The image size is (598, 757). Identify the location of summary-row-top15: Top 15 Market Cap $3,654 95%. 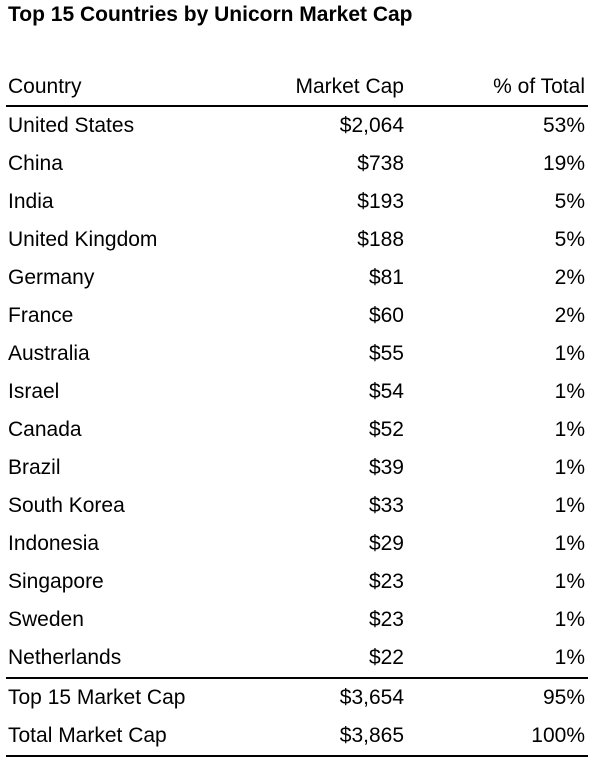
(297, 697).